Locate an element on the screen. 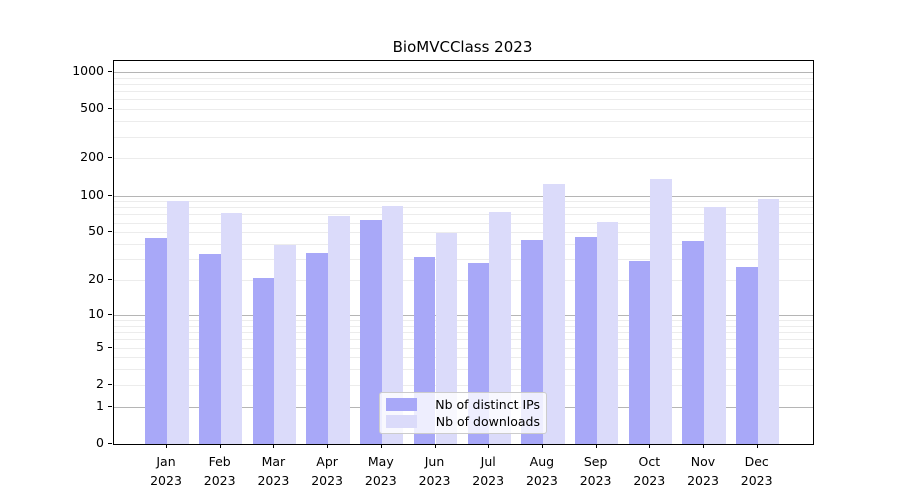 The width and height of the screenshot is (900, 500). bar-distinct-ips-feb is located at coordinates (210, 349).